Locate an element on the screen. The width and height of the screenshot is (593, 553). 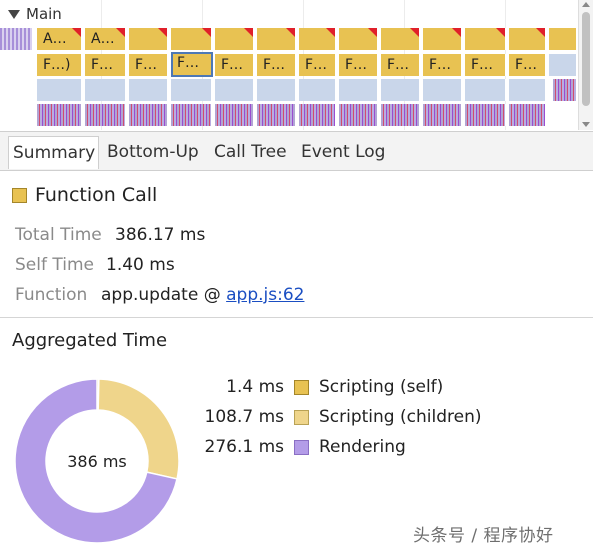
function-name: app.update @ is located at coordinates (164, 295).